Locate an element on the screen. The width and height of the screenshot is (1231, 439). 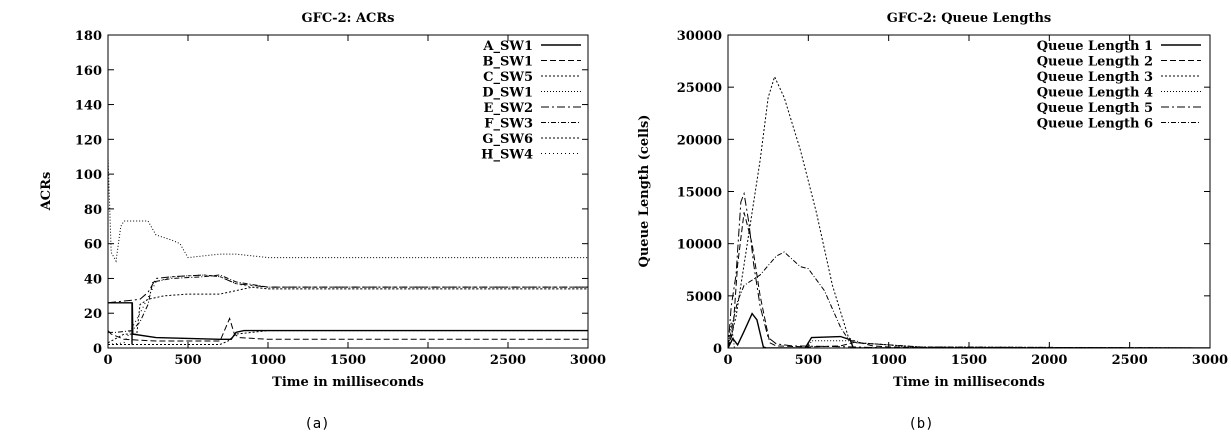
y-axis-label: Queue Length (cells) is located at coordinates (644, 191).